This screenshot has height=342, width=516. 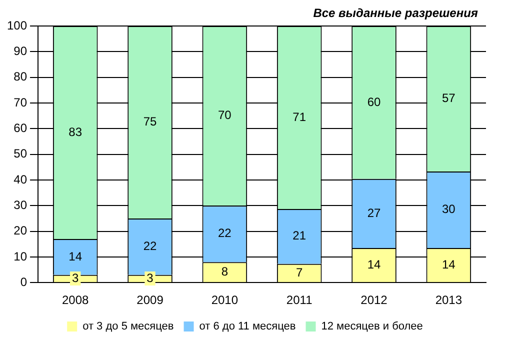 I want to click on data-label: 75, so click(x=150, y=121).